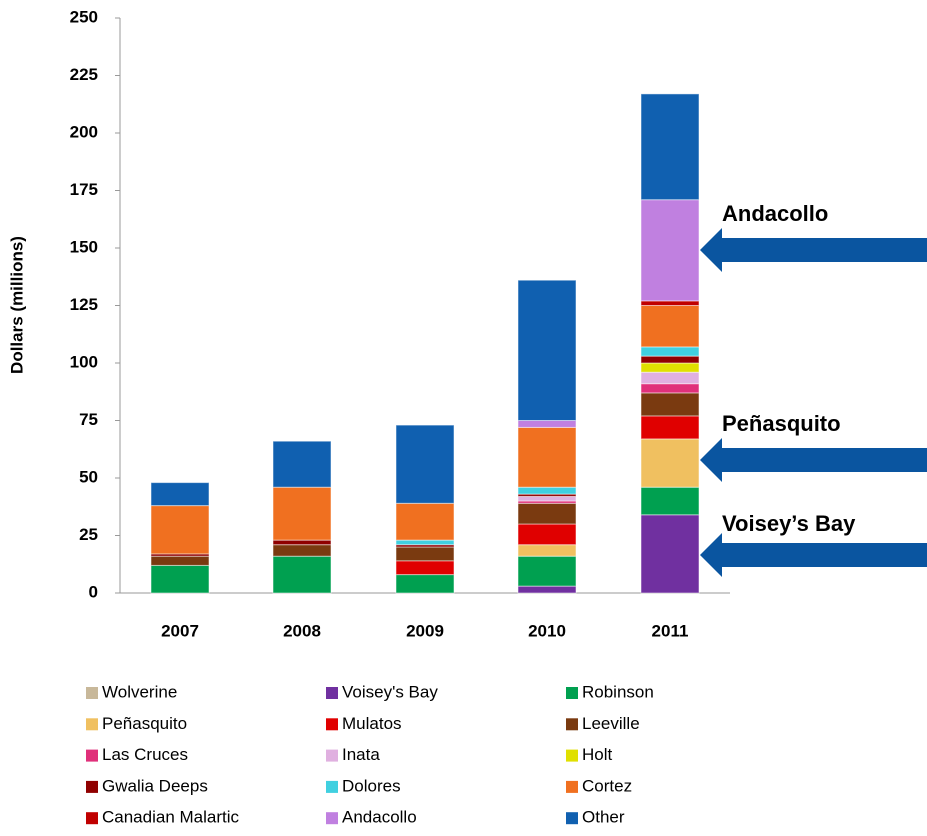 The width and height of the screenshot is (927, 836). Describe the element at coordinates (372, 723) in the screenshot. I see `legend-label: Mulatos` at that location.